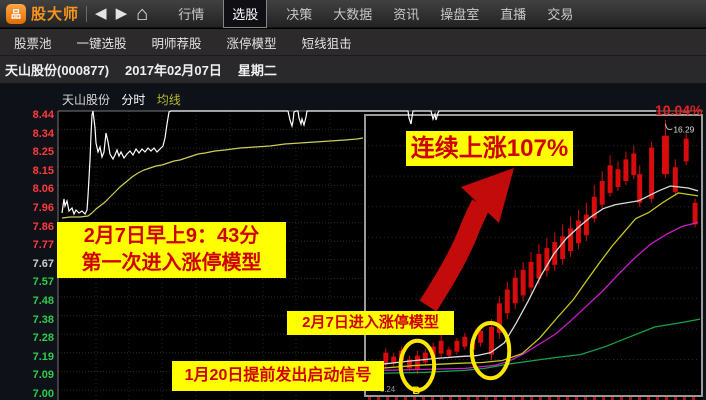  What do you see at coordinates (43, 375) in the screenshot?
I see `price-label: 7.09` at bounding box center [43, 375].